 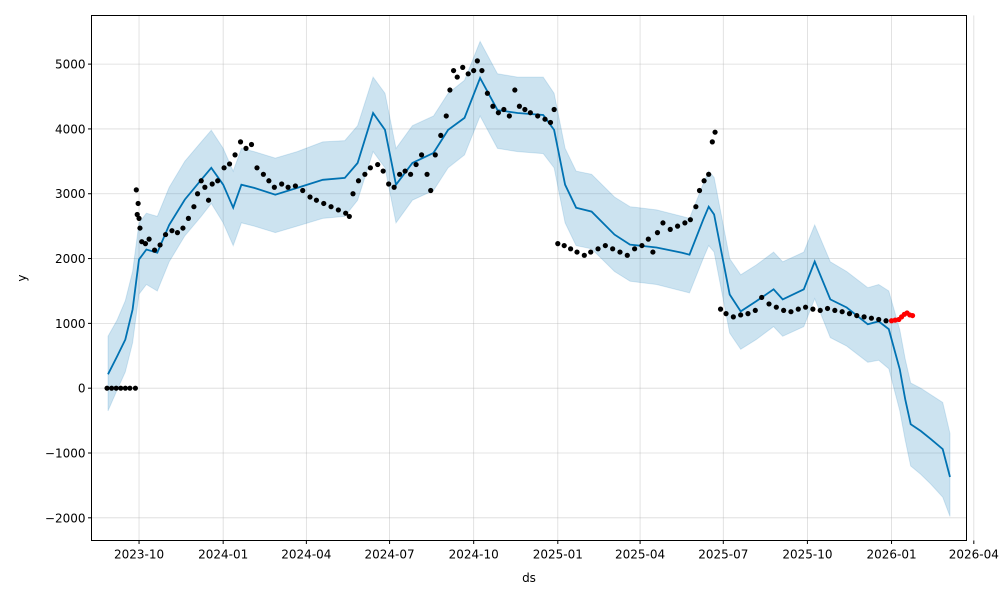 What do you see at coordinates (529, 578) in the screenshot?
I see `x-axis-label: ds` at bounding box center [529, 578].